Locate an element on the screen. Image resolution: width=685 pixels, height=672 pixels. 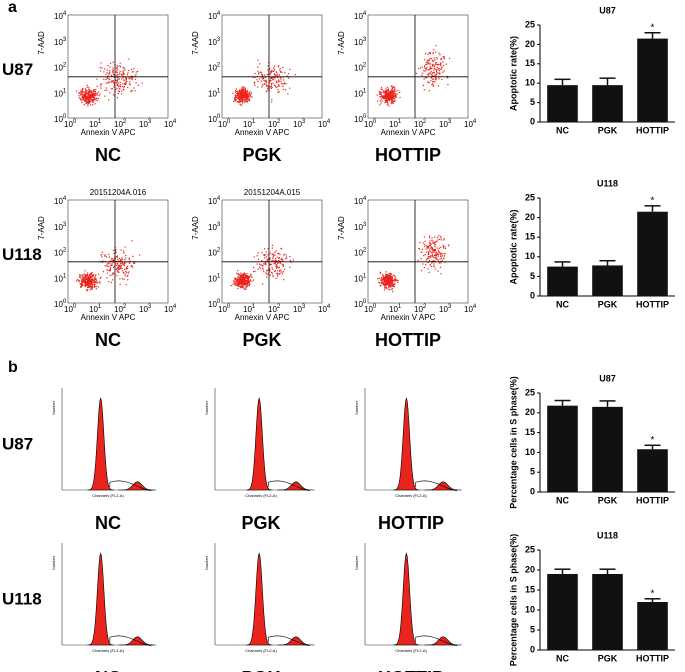
tick-exponent: 4 is located at coordinates (65, 199).